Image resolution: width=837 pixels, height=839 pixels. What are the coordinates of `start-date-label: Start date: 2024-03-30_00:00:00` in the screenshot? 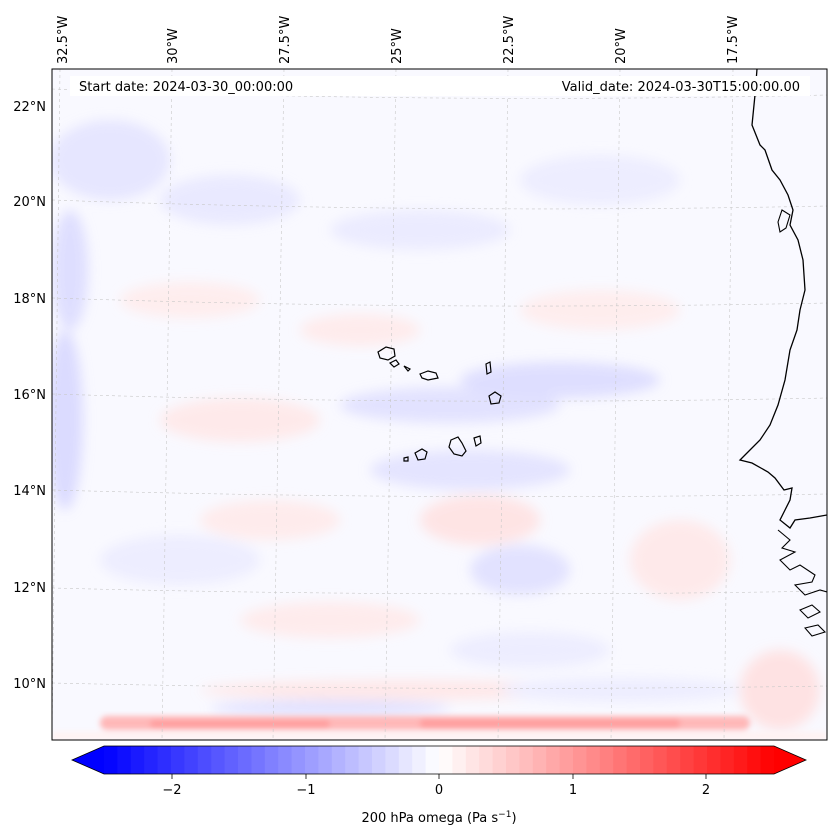 It's located at (186, 87).